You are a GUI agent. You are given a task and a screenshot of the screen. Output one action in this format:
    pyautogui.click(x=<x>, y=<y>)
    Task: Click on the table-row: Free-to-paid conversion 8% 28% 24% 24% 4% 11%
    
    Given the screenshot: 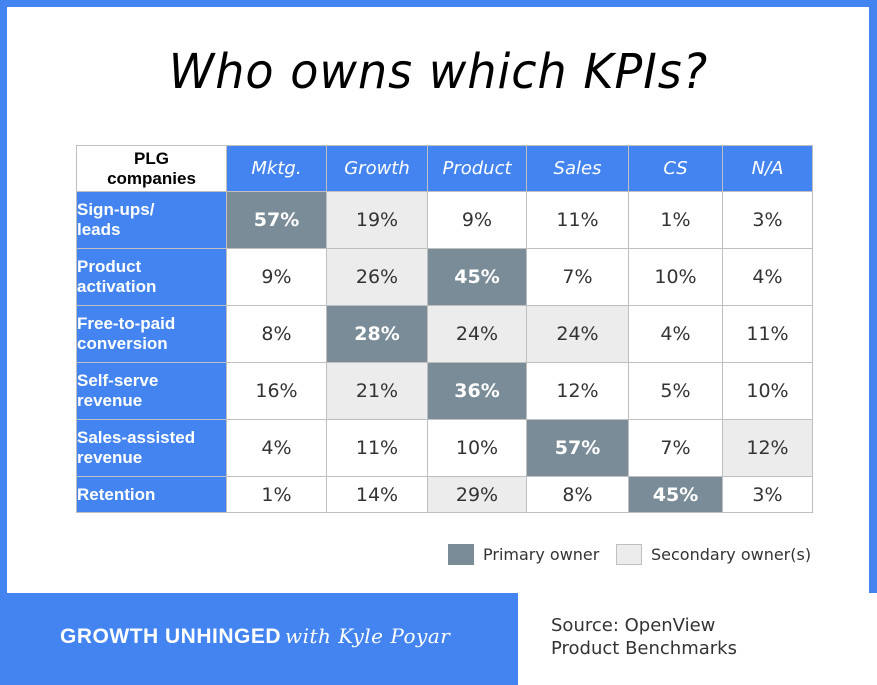 What is the action you would take?
    pyautogui.click(x=444, y=334)
    